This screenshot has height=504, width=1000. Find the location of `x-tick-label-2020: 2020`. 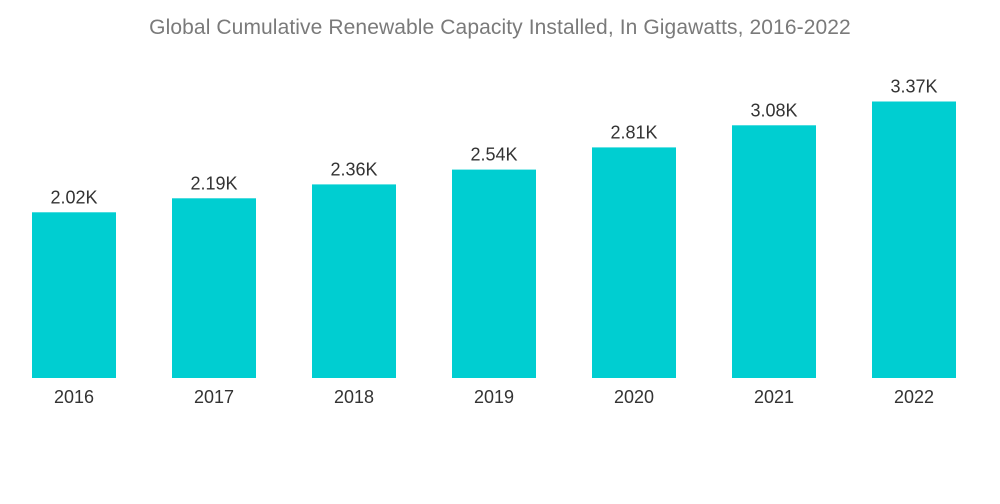

x-tick-label-2020: 2020 is located at coordinates (634, 397).